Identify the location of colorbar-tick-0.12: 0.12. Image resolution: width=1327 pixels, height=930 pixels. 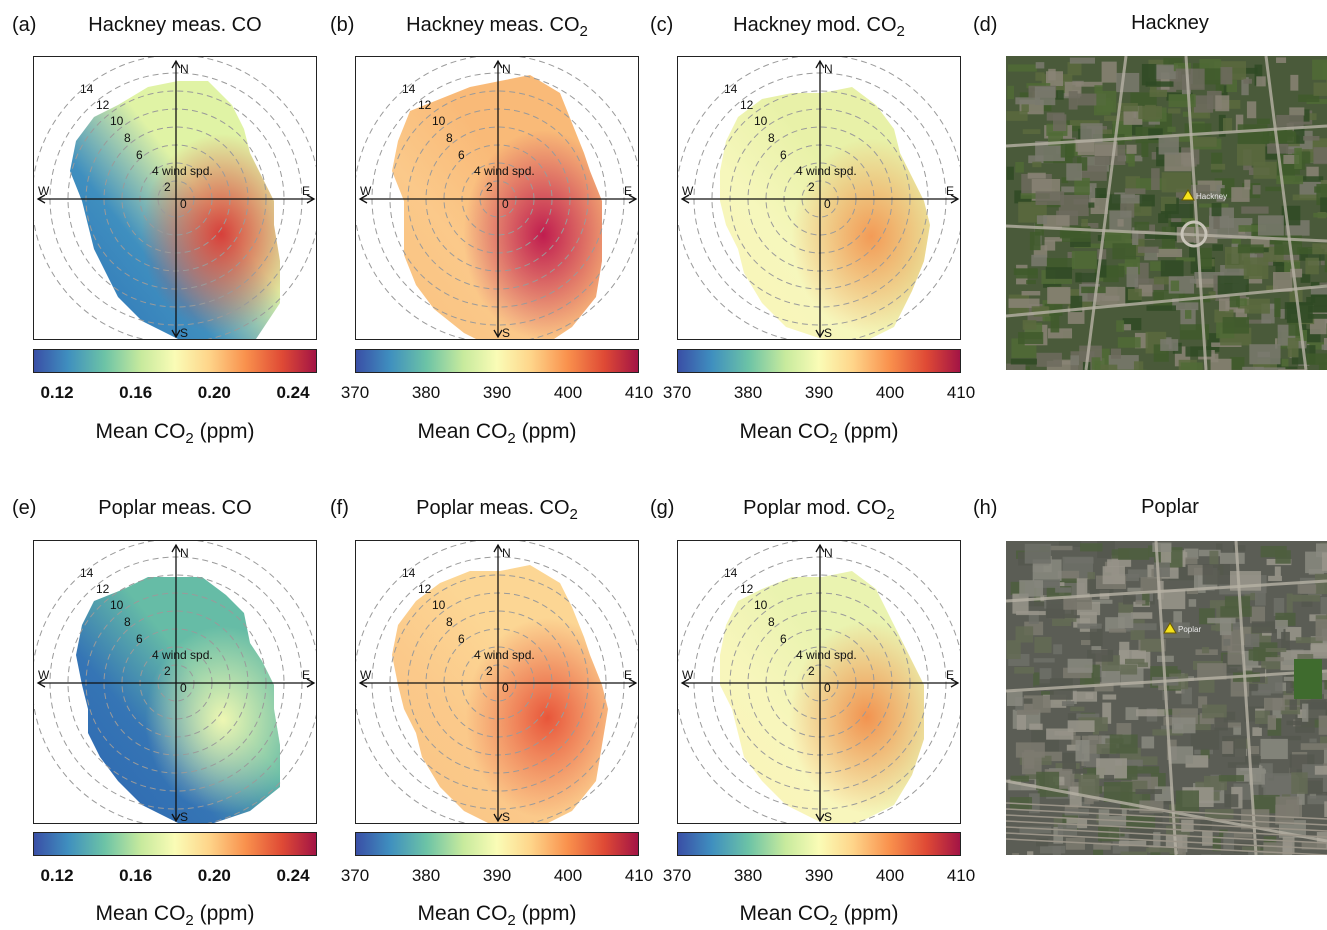
(57, 875).